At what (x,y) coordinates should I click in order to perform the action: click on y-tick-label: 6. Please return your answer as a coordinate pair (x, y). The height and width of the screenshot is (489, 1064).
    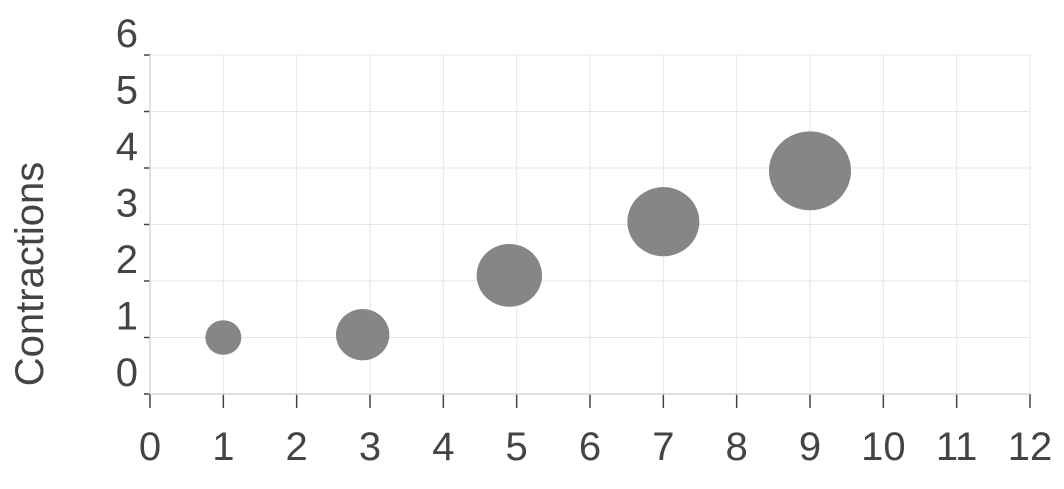
    Looking at the image, I should click on (127, 34).